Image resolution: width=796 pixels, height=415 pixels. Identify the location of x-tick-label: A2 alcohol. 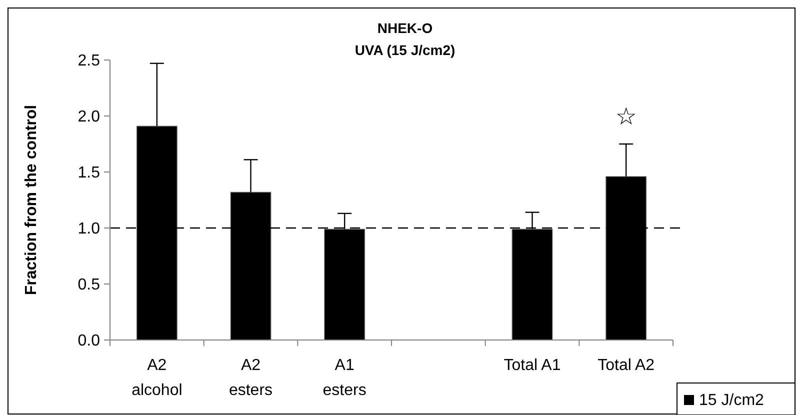
(157, 378).